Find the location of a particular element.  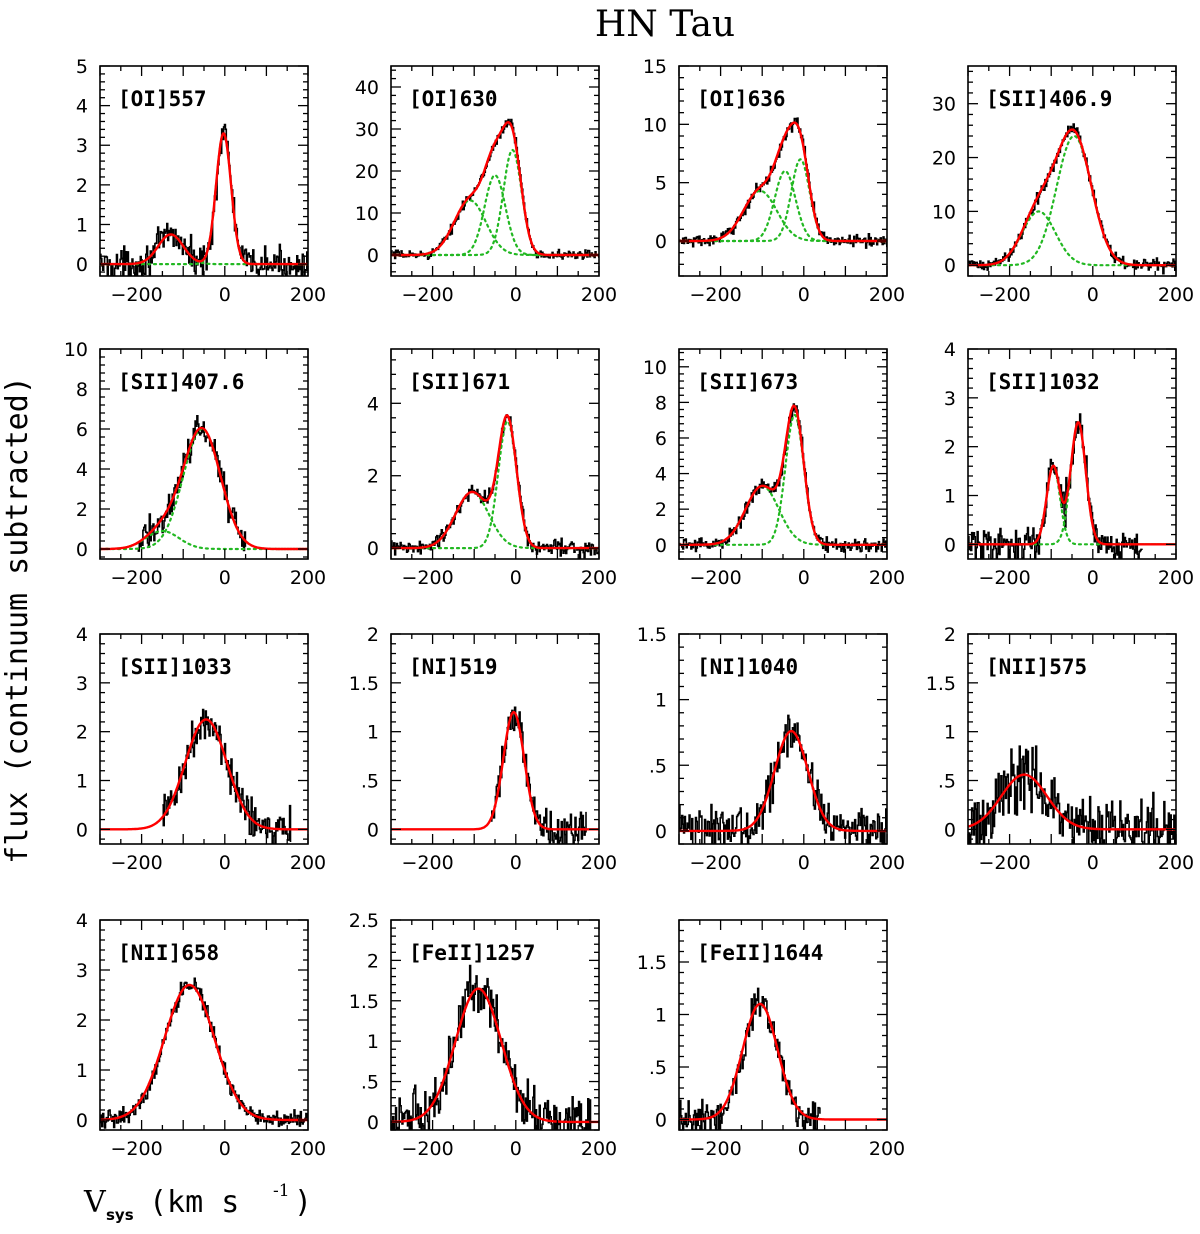

x-axis-label-units: (km s is located at coordinates (194, 1202).